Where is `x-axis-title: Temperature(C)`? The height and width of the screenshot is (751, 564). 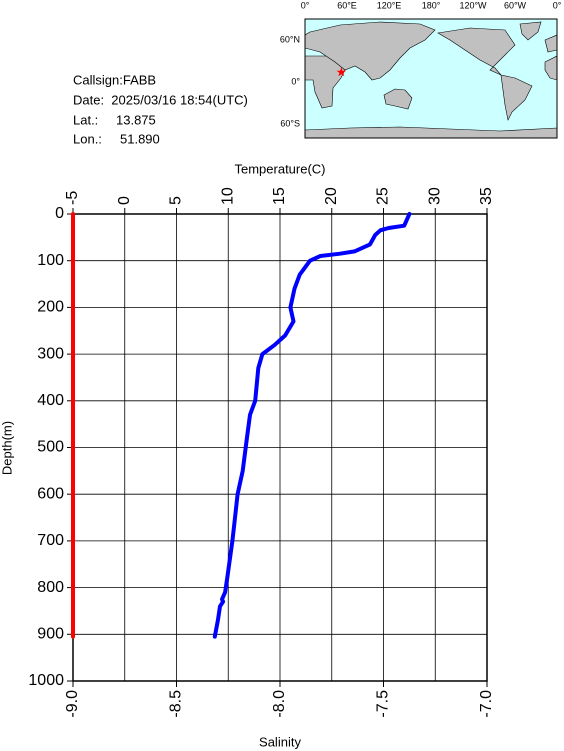 x-axis-title: Temperature(C) is located at coordinates (279, 168).